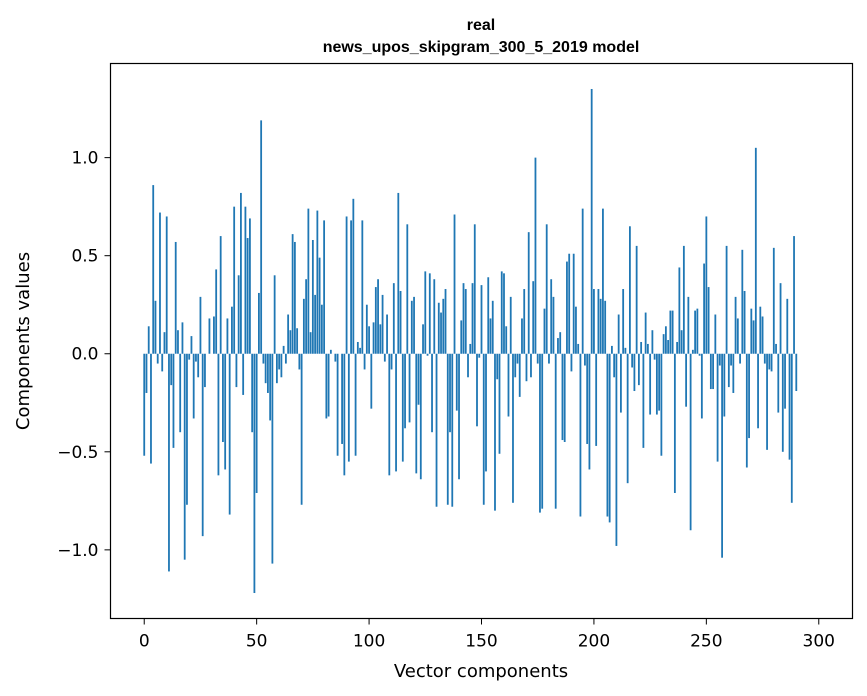 The width and height of the screenshot is (867, 696). I want to click on x-tick-label: 50, so click(257, 642).